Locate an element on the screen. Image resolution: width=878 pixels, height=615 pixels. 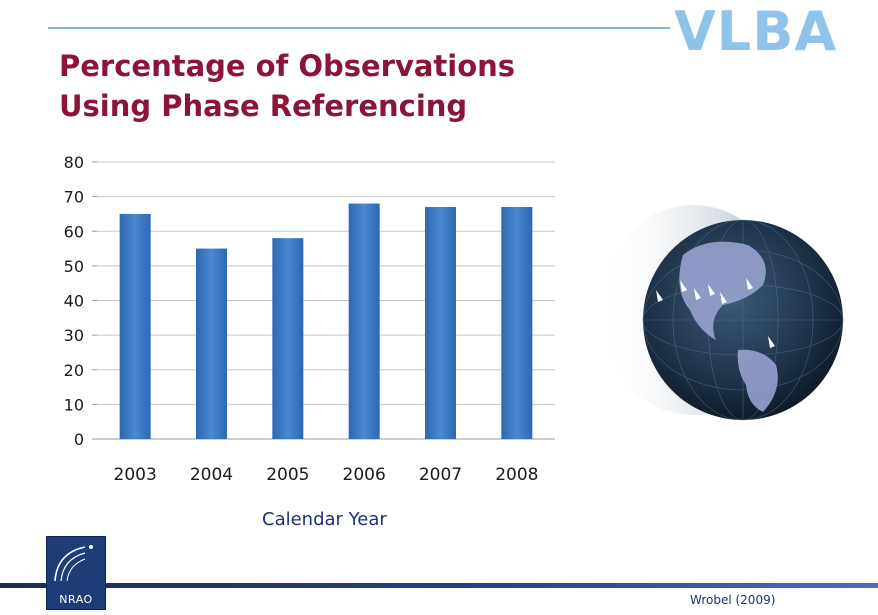
credit: Wrobel (2009) is located at coordinates (733, 600).